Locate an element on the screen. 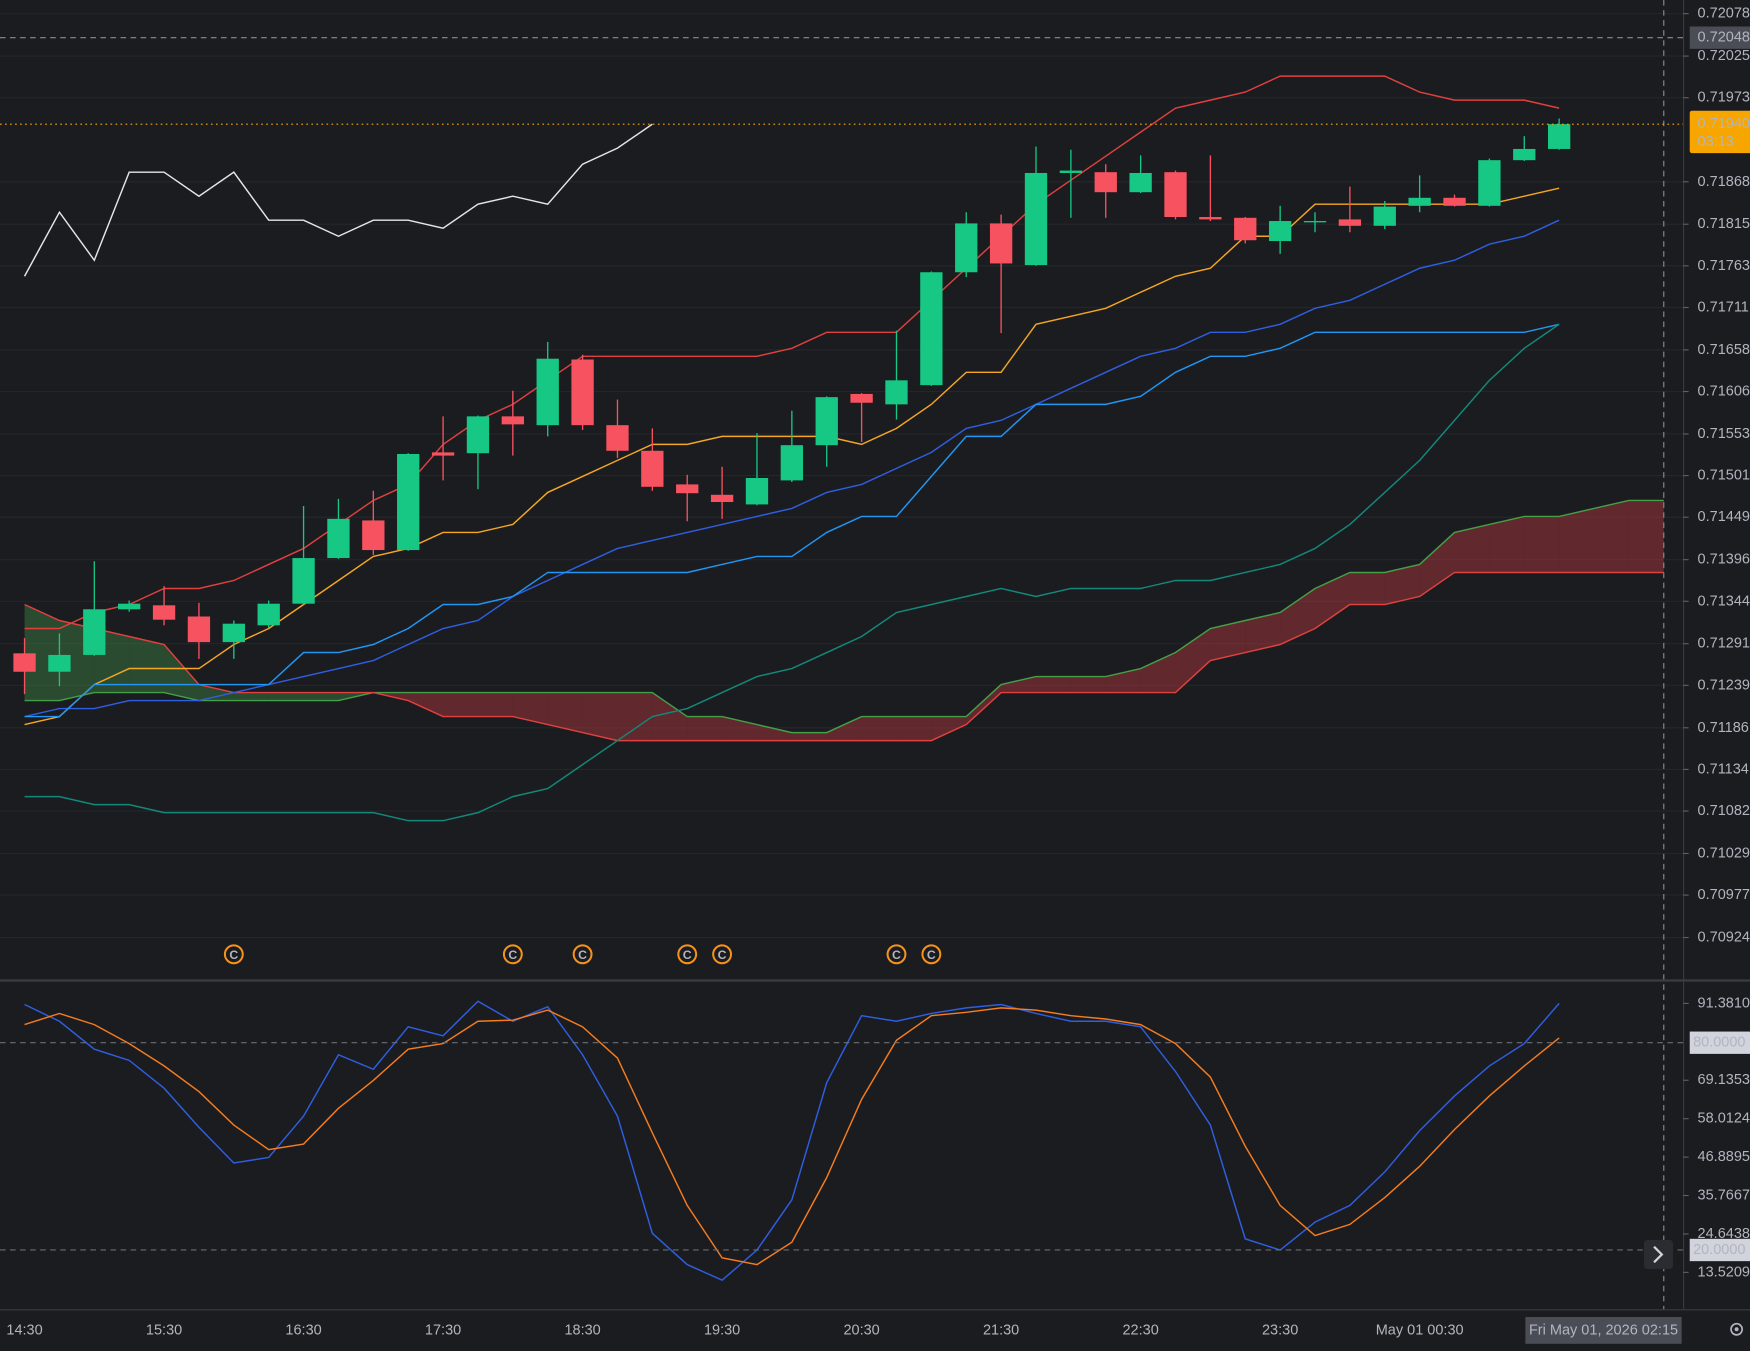 Image resolution: width=1750 pixels, height=1351 pixels. x-tick-label: 19:30 is located at coordinates (722, 1330).